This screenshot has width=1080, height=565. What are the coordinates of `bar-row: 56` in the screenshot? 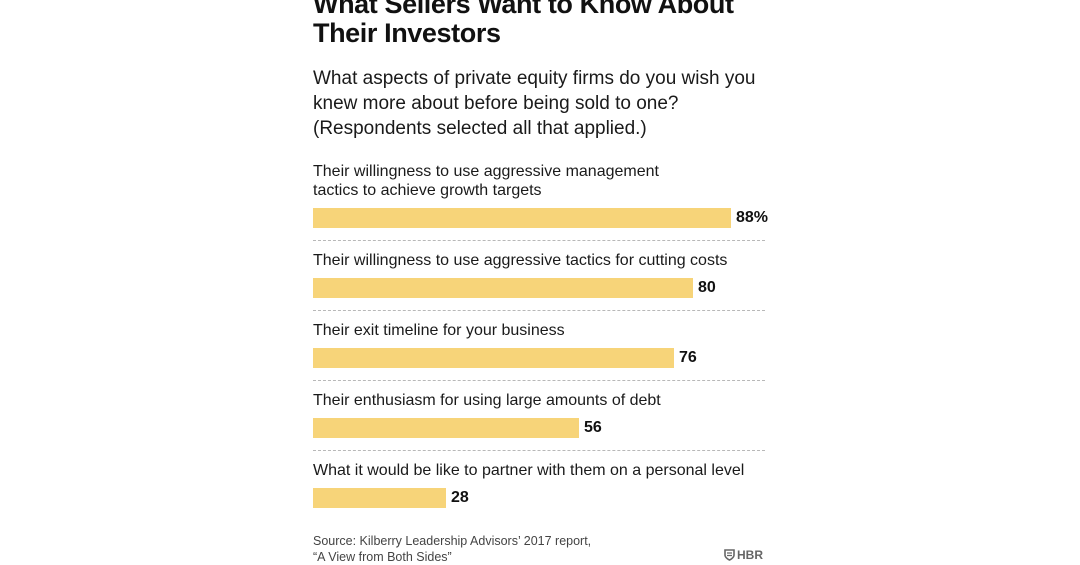 It's located at (543, 428).